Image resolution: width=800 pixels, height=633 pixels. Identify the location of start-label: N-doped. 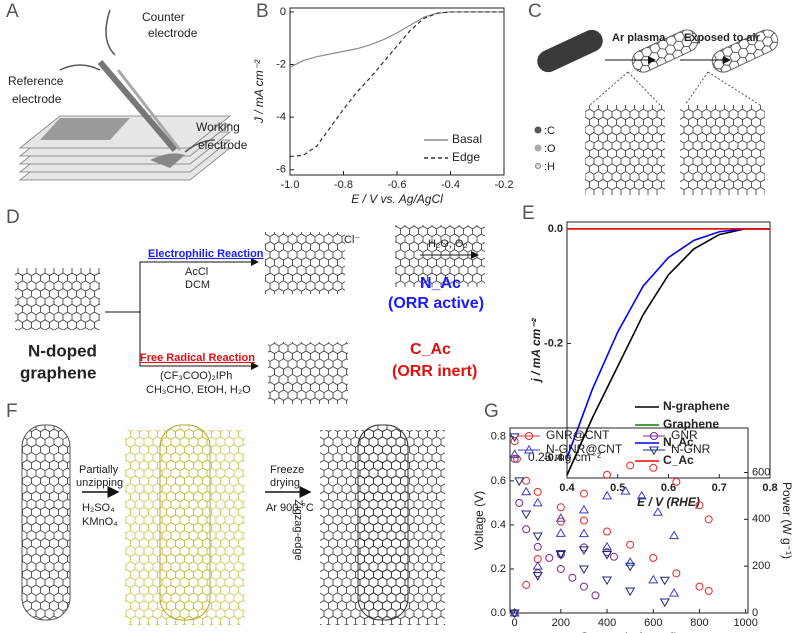
(62, 350).